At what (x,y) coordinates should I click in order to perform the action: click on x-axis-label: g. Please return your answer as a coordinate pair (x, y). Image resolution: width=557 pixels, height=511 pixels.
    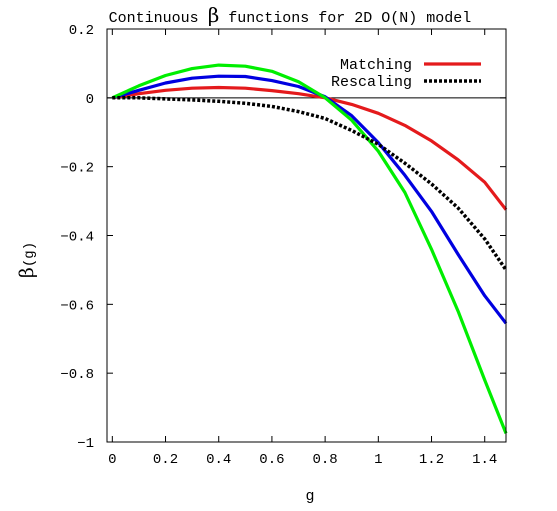
    Looking at the image, I should click on (309, 496).